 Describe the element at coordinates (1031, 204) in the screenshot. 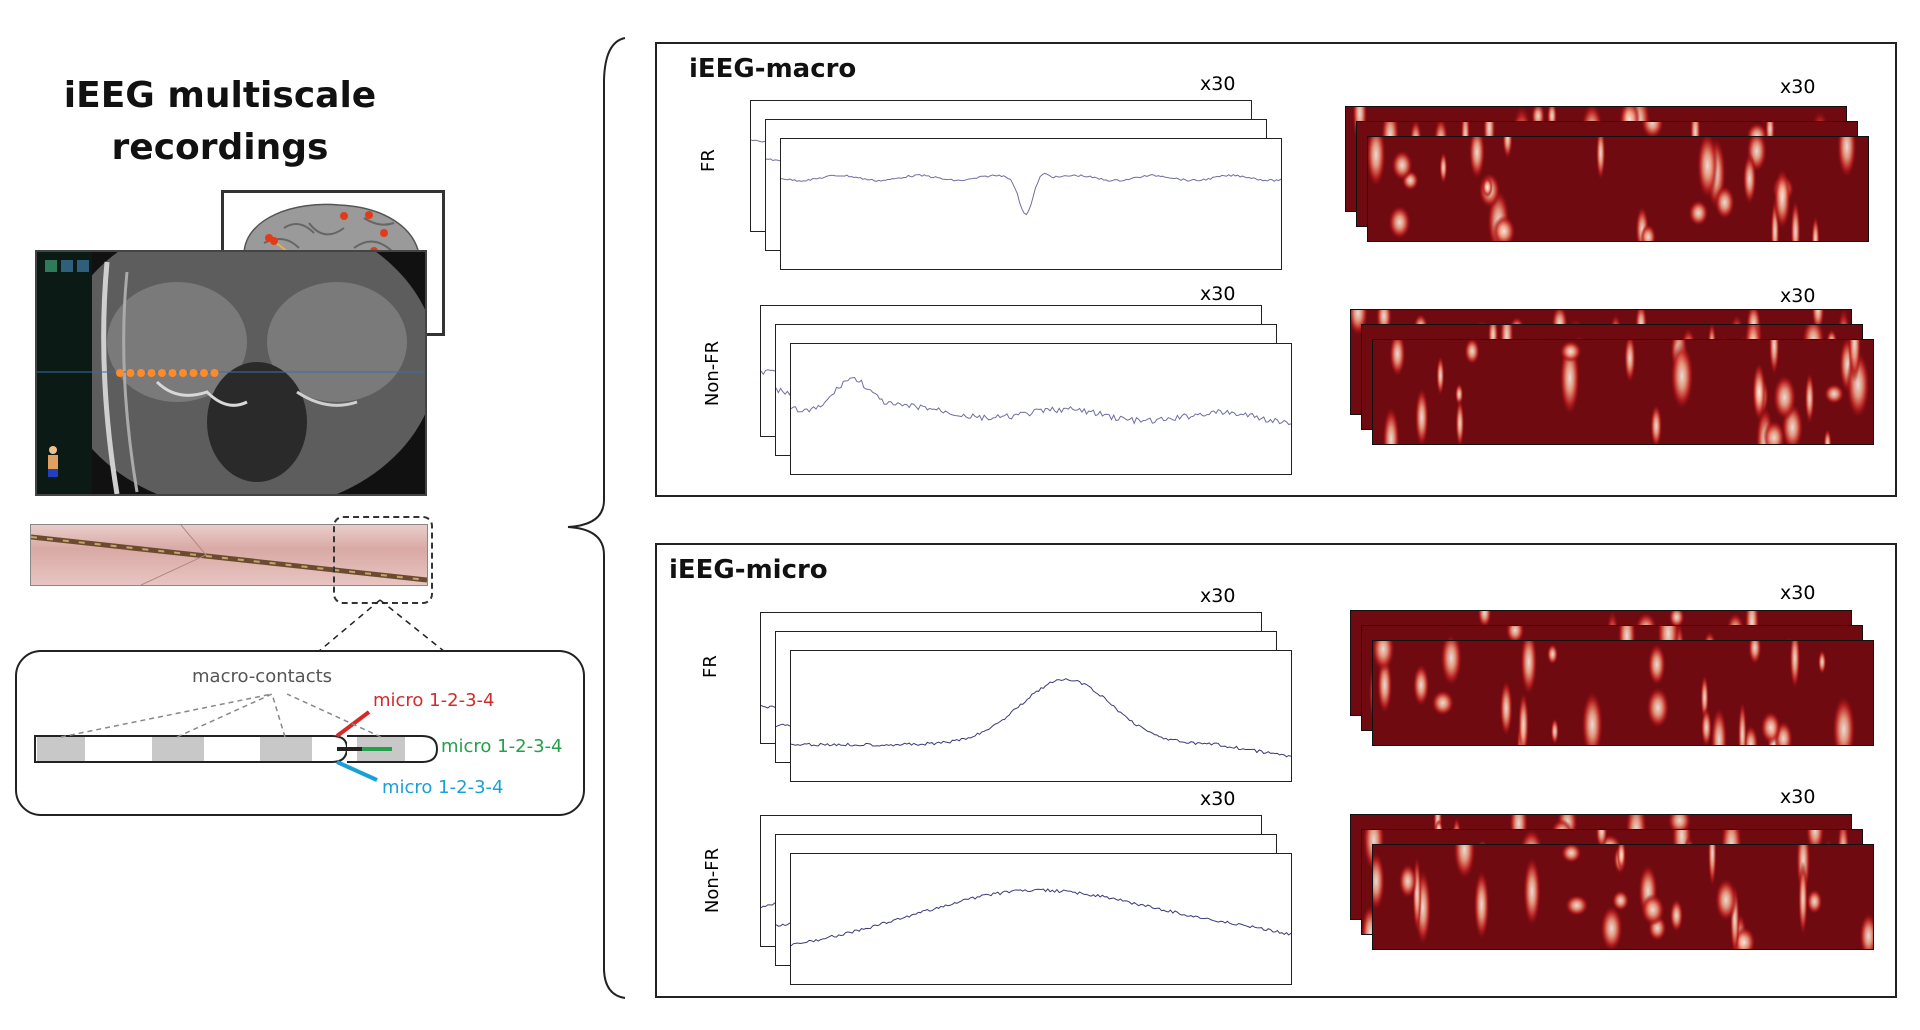

I see `lfp-trace-macro-fr` at that location.